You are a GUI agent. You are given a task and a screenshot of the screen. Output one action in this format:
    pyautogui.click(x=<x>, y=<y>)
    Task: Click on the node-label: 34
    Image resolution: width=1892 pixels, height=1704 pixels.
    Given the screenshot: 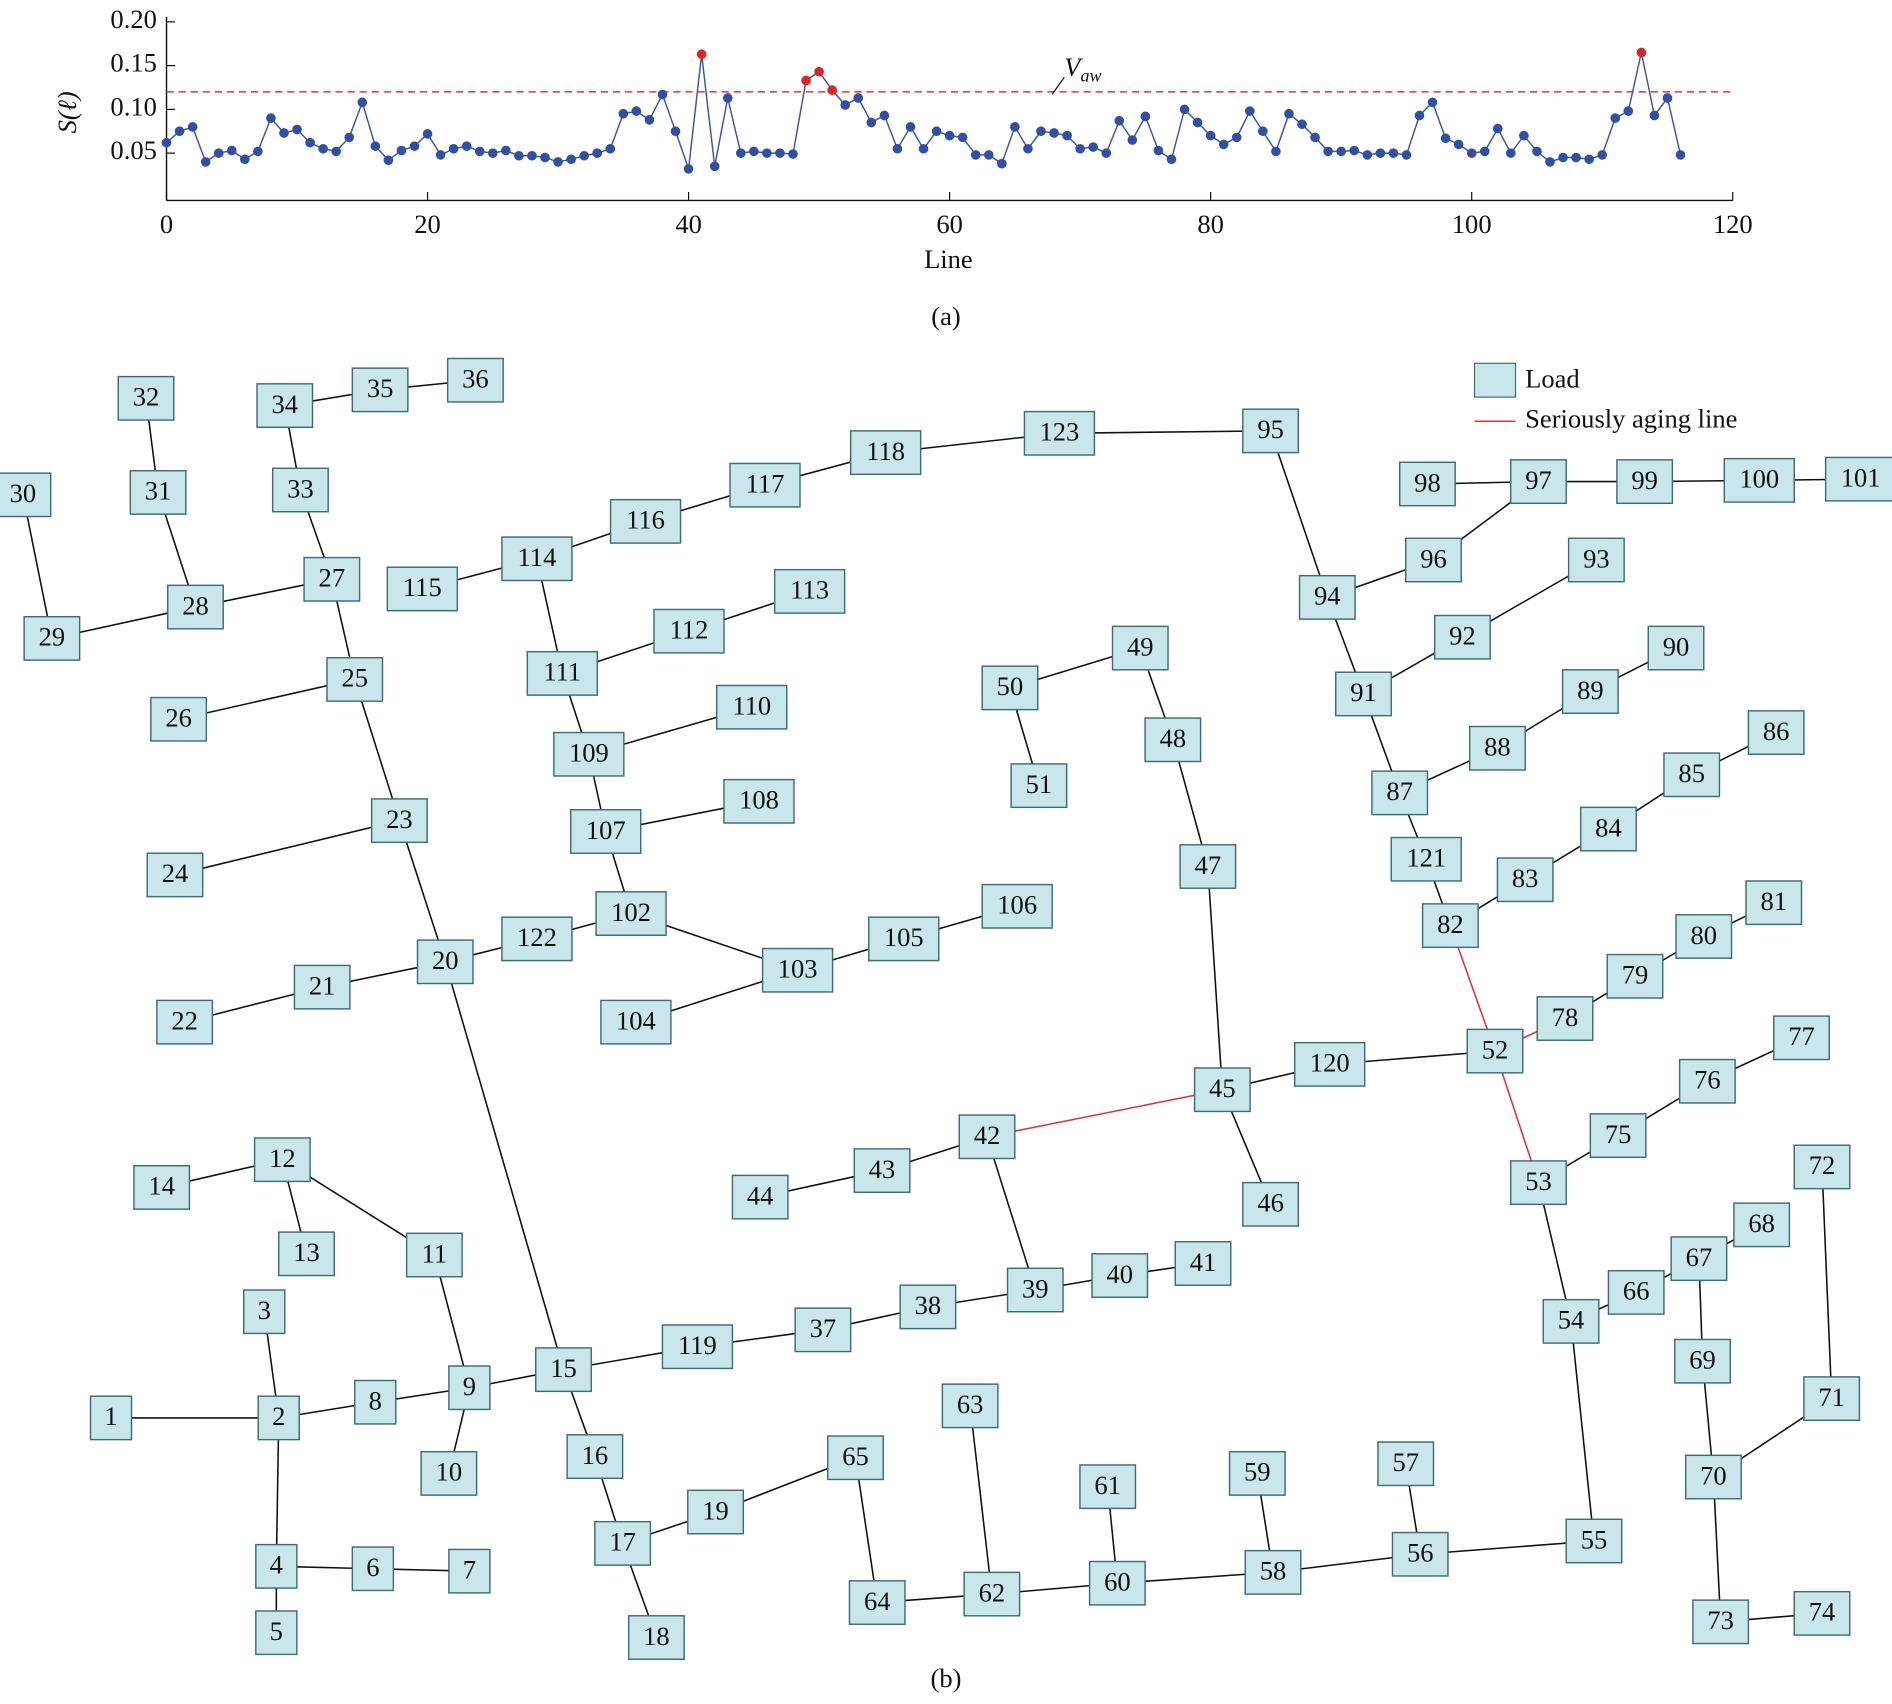 What is the action you would take?
    pyautogui.click(x=284, y=404)
    